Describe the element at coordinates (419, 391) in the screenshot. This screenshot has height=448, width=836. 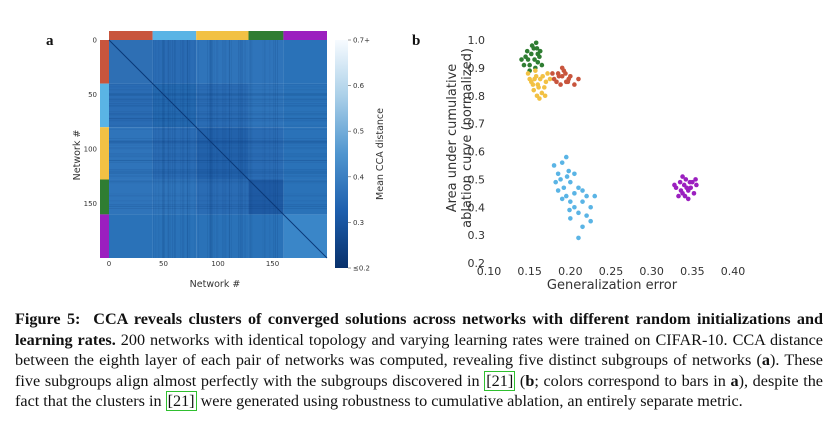
I see `caption-text-5: ), despite the fact that the clusters in` at that location.